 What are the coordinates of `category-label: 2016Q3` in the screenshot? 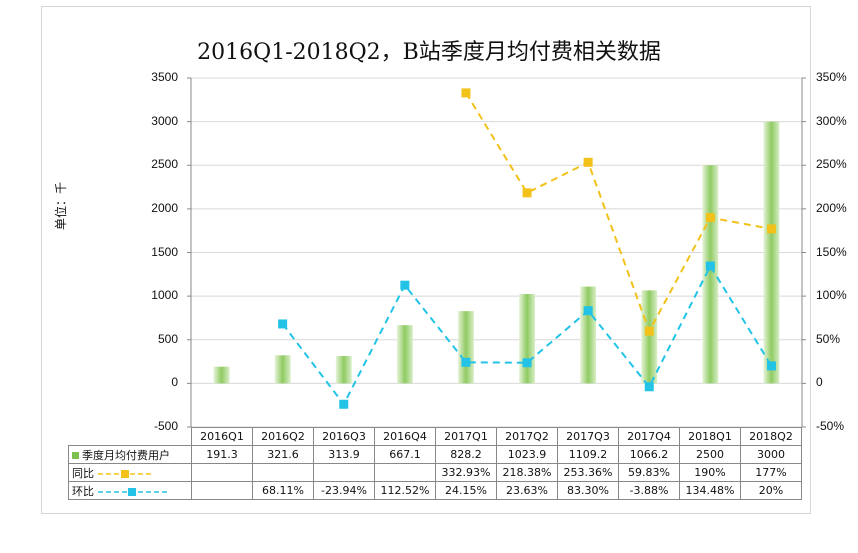 It's located at (344, 436).